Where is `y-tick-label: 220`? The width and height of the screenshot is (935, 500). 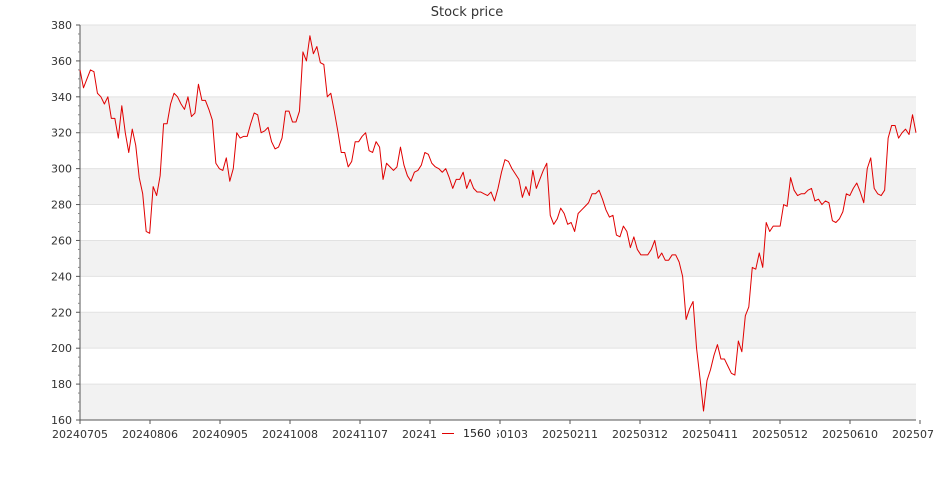
y-tick-label: 220 is located at coordinates (61, 312).